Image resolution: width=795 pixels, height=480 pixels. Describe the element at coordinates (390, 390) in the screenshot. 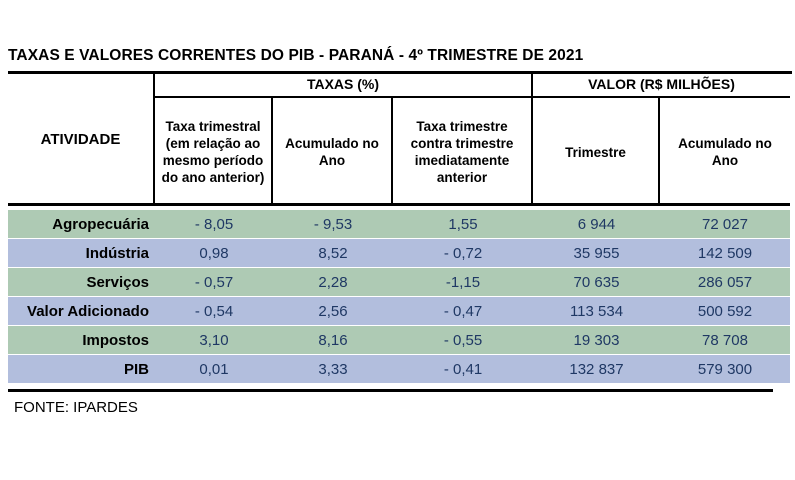

I see `table-bottom-rule` at that location.